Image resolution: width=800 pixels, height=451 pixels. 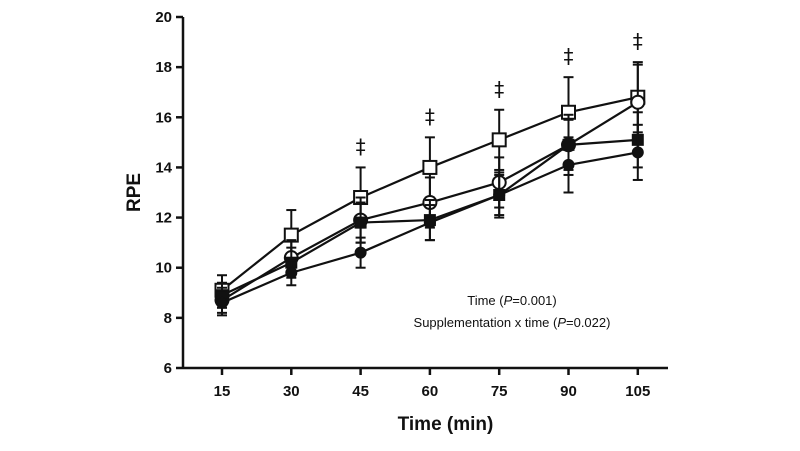 What do you see at coordinates (360, 391) in the screenshot?
I see `x-tick-label: 45` at bounding box center [360, 391].